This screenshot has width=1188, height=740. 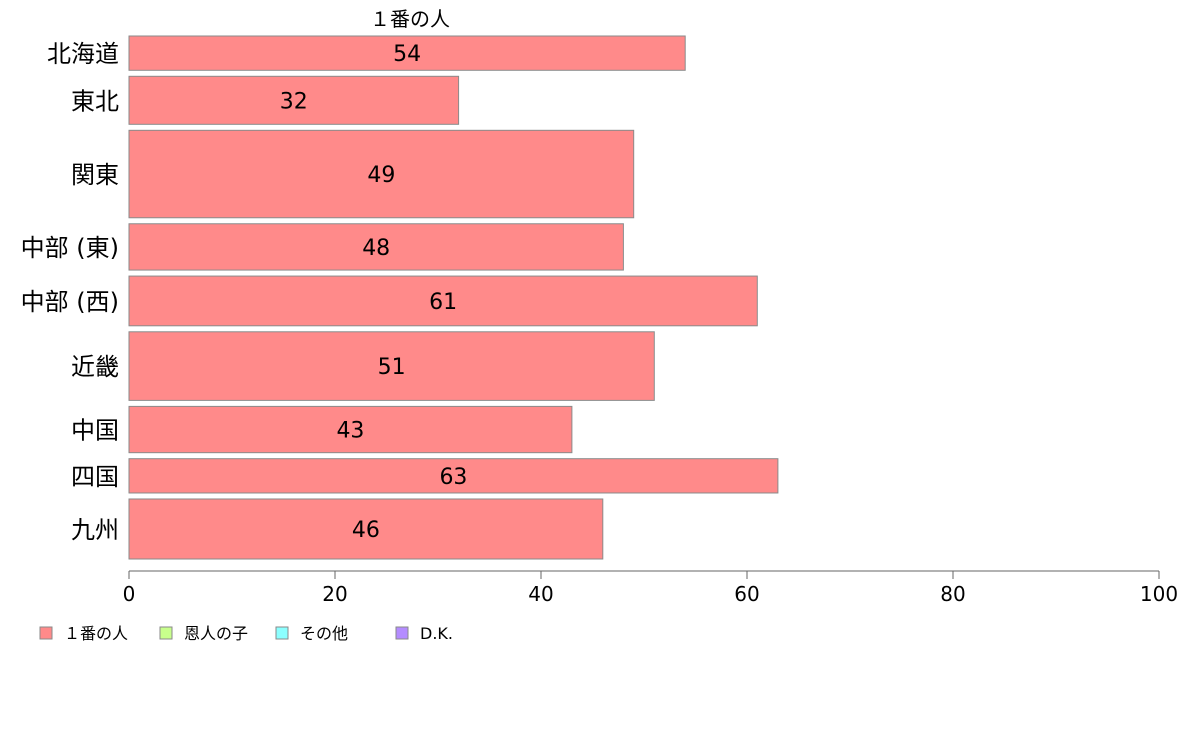 What do you see at coordinates (650, 588) in the screenshot?
I see `x-axis: 0 20 40 60 80 100` at bounding box center [650, 588].